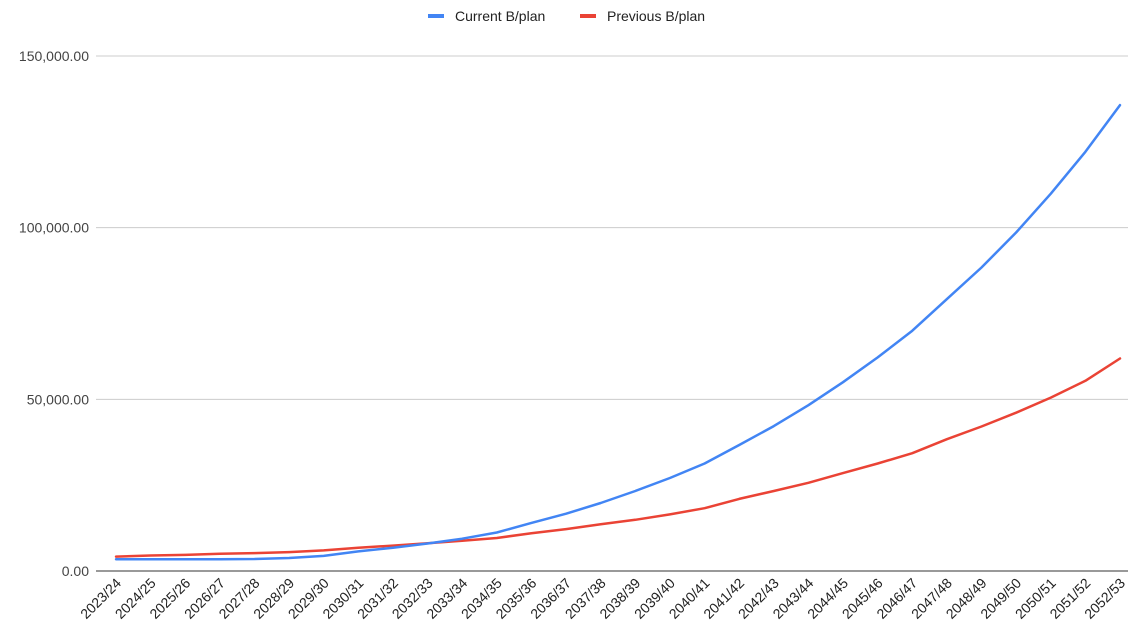 This screenshot has width=1128, height=632. What do you see at coordinates (656, 16) in the screenshot?
I see `legend-label-previous: Previous B/plan` at bounding box center [656, 16].